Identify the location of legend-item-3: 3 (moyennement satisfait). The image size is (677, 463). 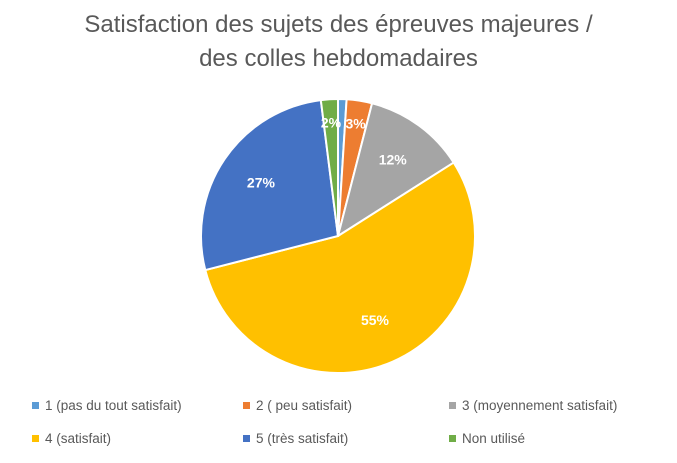
(533, 405).